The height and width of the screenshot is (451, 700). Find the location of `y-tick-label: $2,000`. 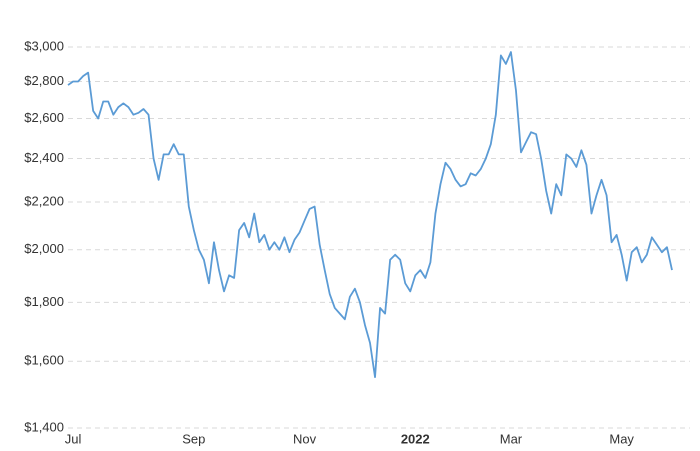

y-tick-label: $2,000 is located at coordinates (44, 248).